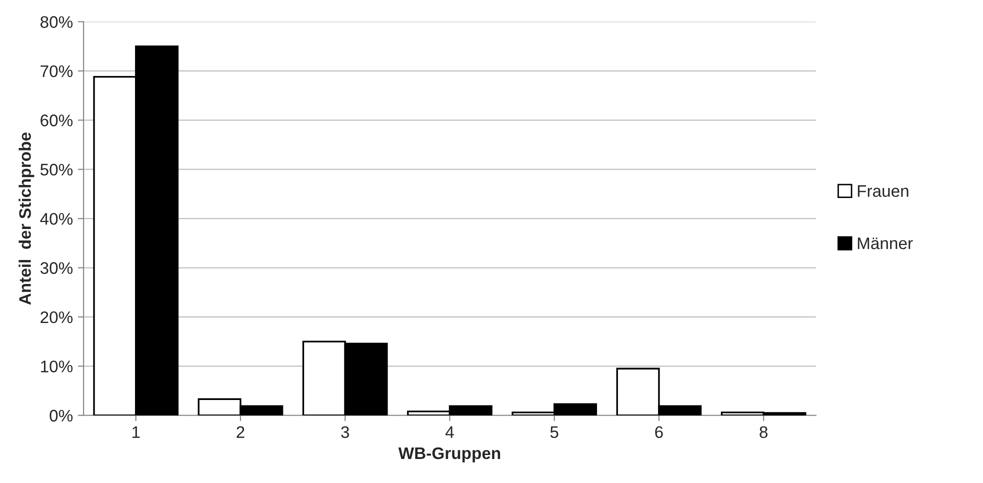 This screenshot has height=483, width=983. What do you see at coordinates (26, 218) in the screenshot?
I see `y-axis-title: Anteil der Stichprobe` at bounding box center [26, 218].